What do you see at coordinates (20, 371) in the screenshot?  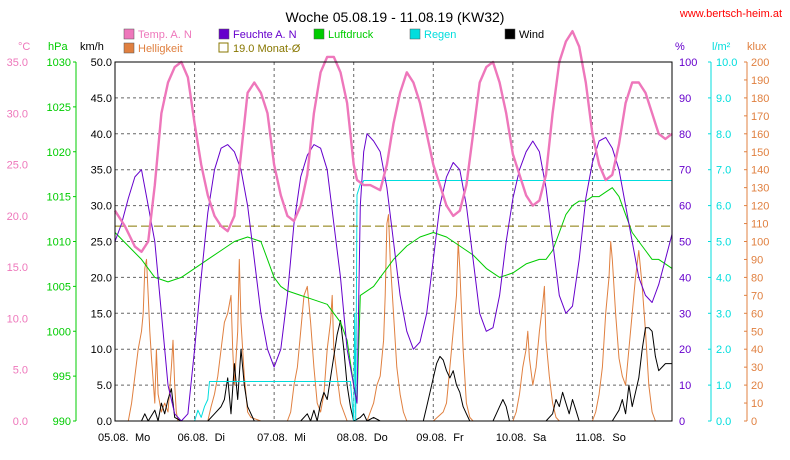 I see `y-tick-temp: 5.0` at bounding box center [20, 371].